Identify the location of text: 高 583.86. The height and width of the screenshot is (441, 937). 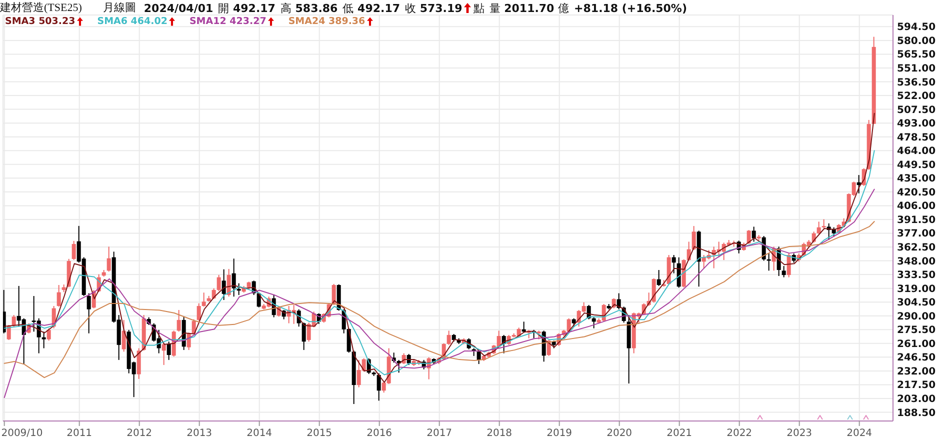
(309, 8).